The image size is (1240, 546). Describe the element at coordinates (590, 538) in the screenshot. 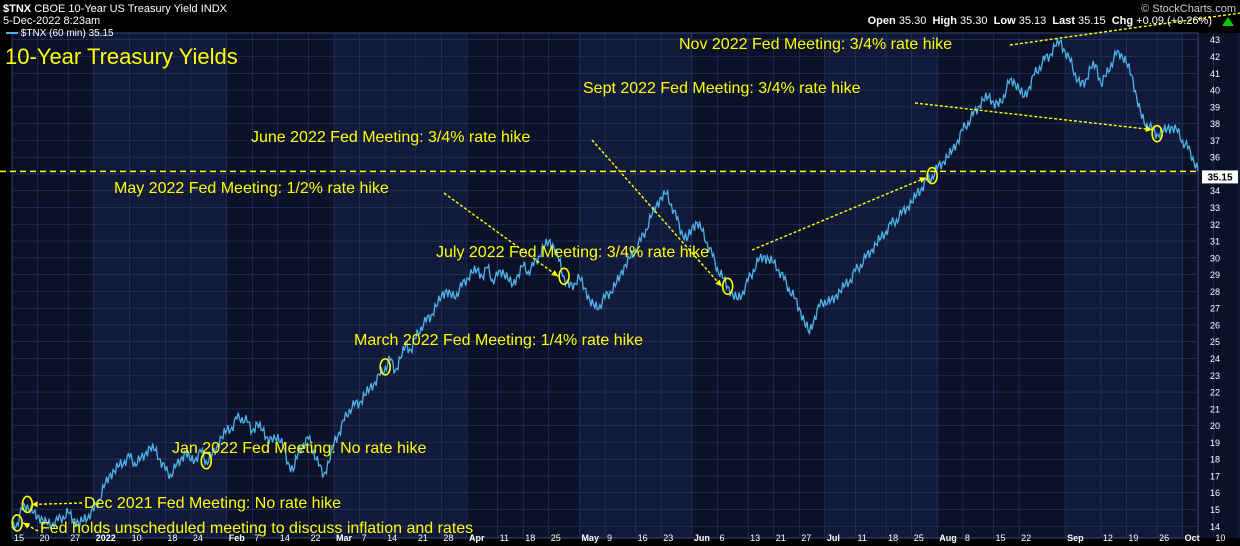

I see `x-tick-label-20: May` at that location.